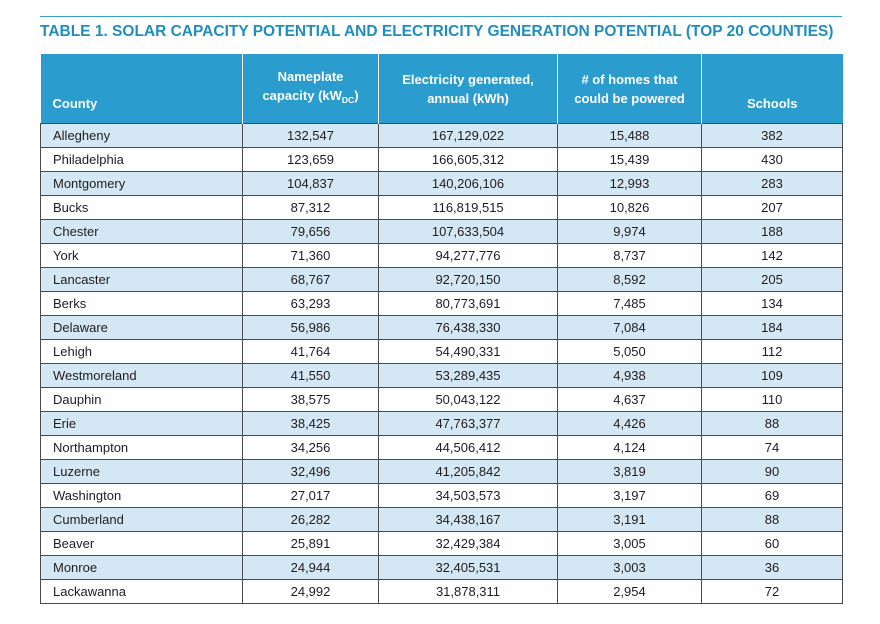  What do you see at coordinates (141, 135) in the screenshot?
I see `cell-county: Allegheny` at bounding box center [141, 135].